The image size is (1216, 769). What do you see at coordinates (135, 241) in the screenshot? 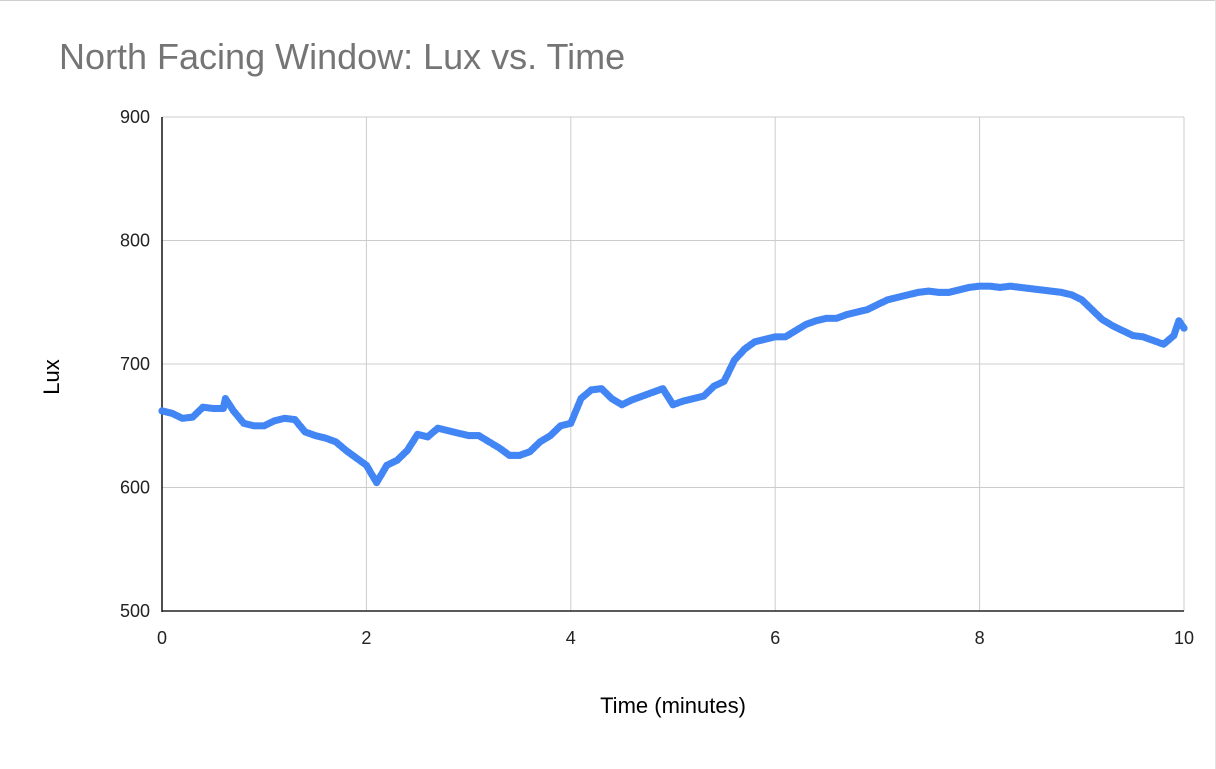
I see `y-tick-label: 800` at bounding box center [135, 241].